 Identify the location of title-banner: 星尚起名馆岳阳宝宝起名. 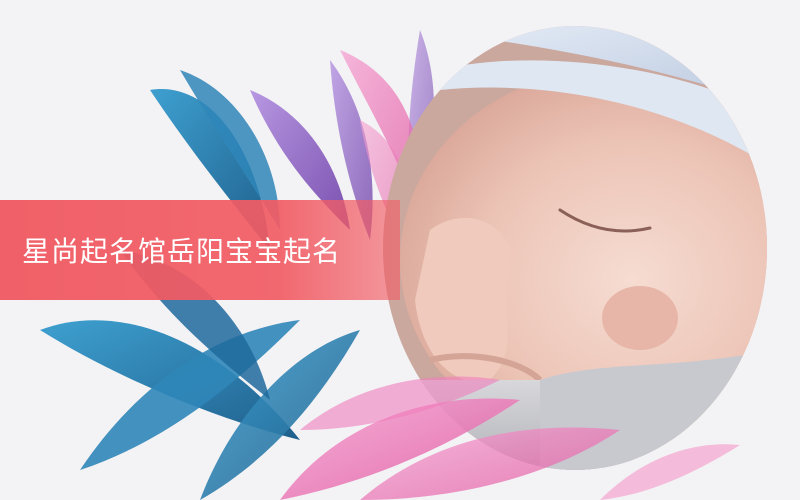
(200, 250).